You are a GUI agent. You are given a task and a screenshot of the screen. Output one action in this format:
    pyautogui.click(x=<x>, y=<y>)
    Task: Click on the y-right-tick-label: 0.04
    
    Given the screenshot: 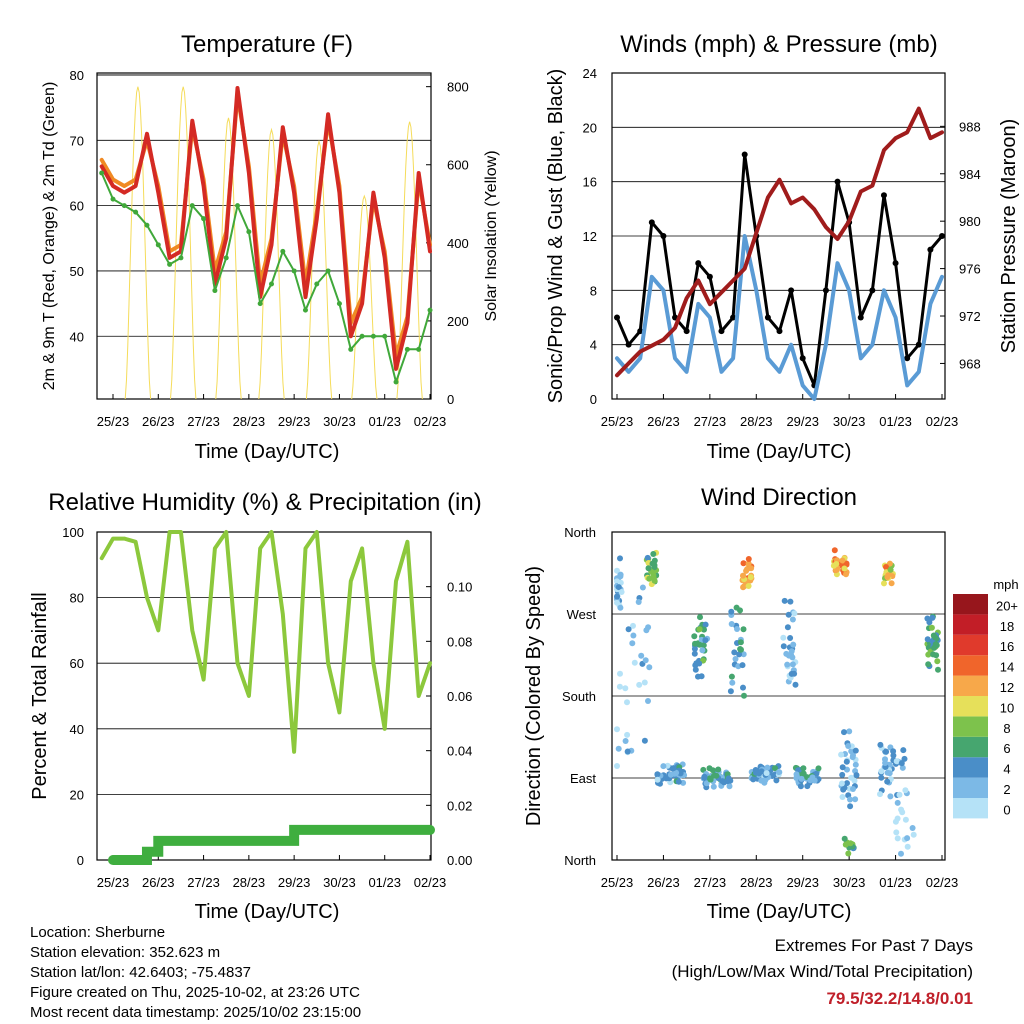 What is the action you would take?
    pyautogui.click(x=459, y=751)
    